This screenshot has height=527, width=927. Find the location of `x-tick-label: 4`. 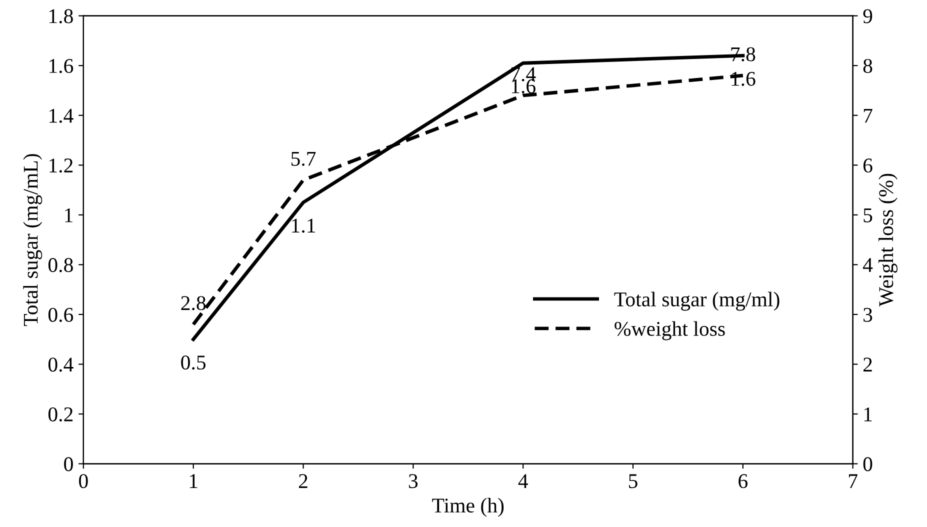

x-tick-label: 4 is located at coordinates (523, 481).